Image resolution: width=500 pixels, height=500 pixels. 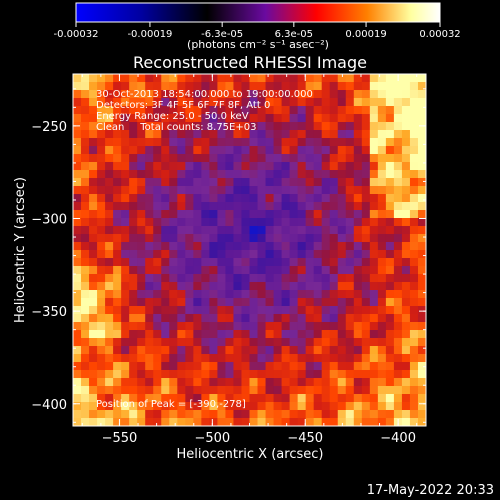 What do you see at coordinates (439, 34) in the screenshot?
I see `colorbar-tick-label: 0.00032` at bounding box center [439, 34].